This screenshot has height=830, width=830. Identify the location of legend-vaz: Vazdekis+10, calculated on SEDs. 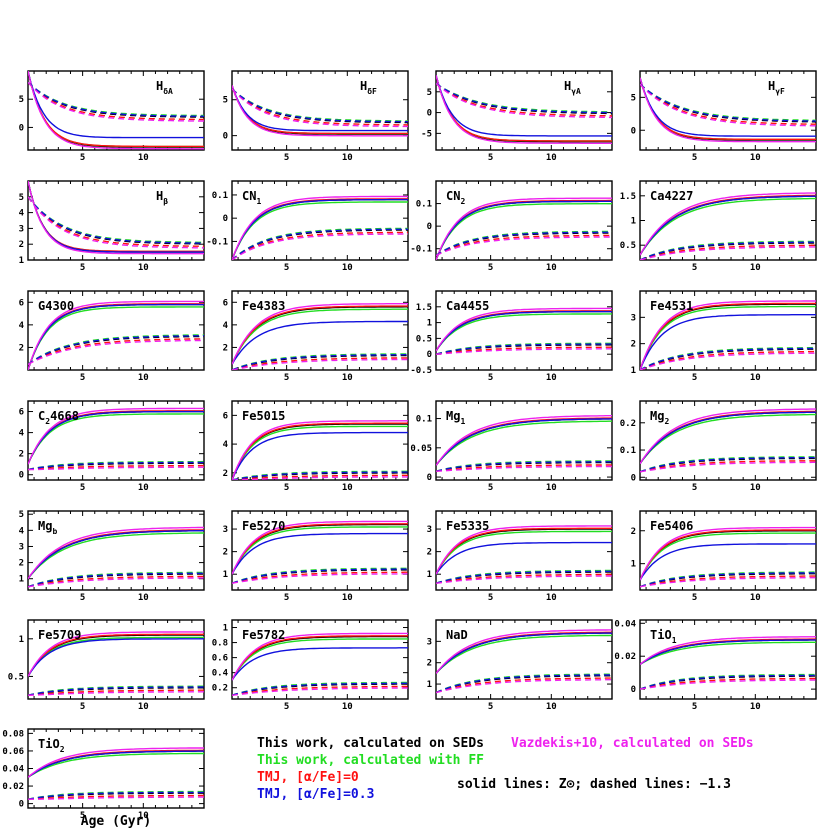
(632, 743).